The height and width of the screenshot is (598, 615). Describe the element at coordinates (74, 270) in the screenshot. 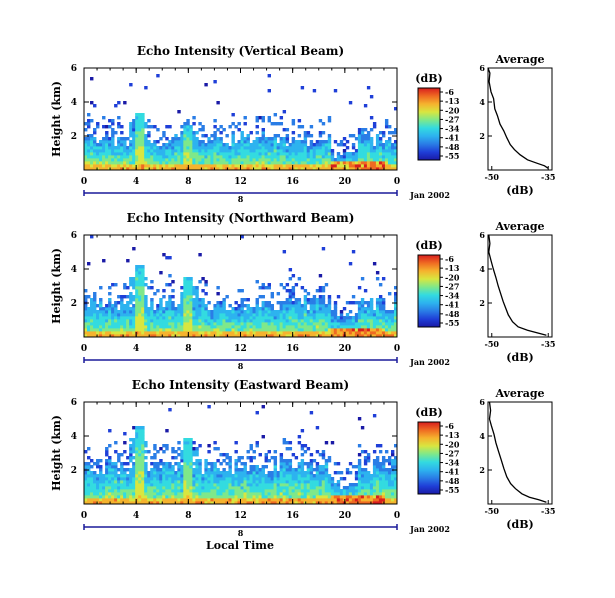

I see `y-tick-label: 4` at that location.